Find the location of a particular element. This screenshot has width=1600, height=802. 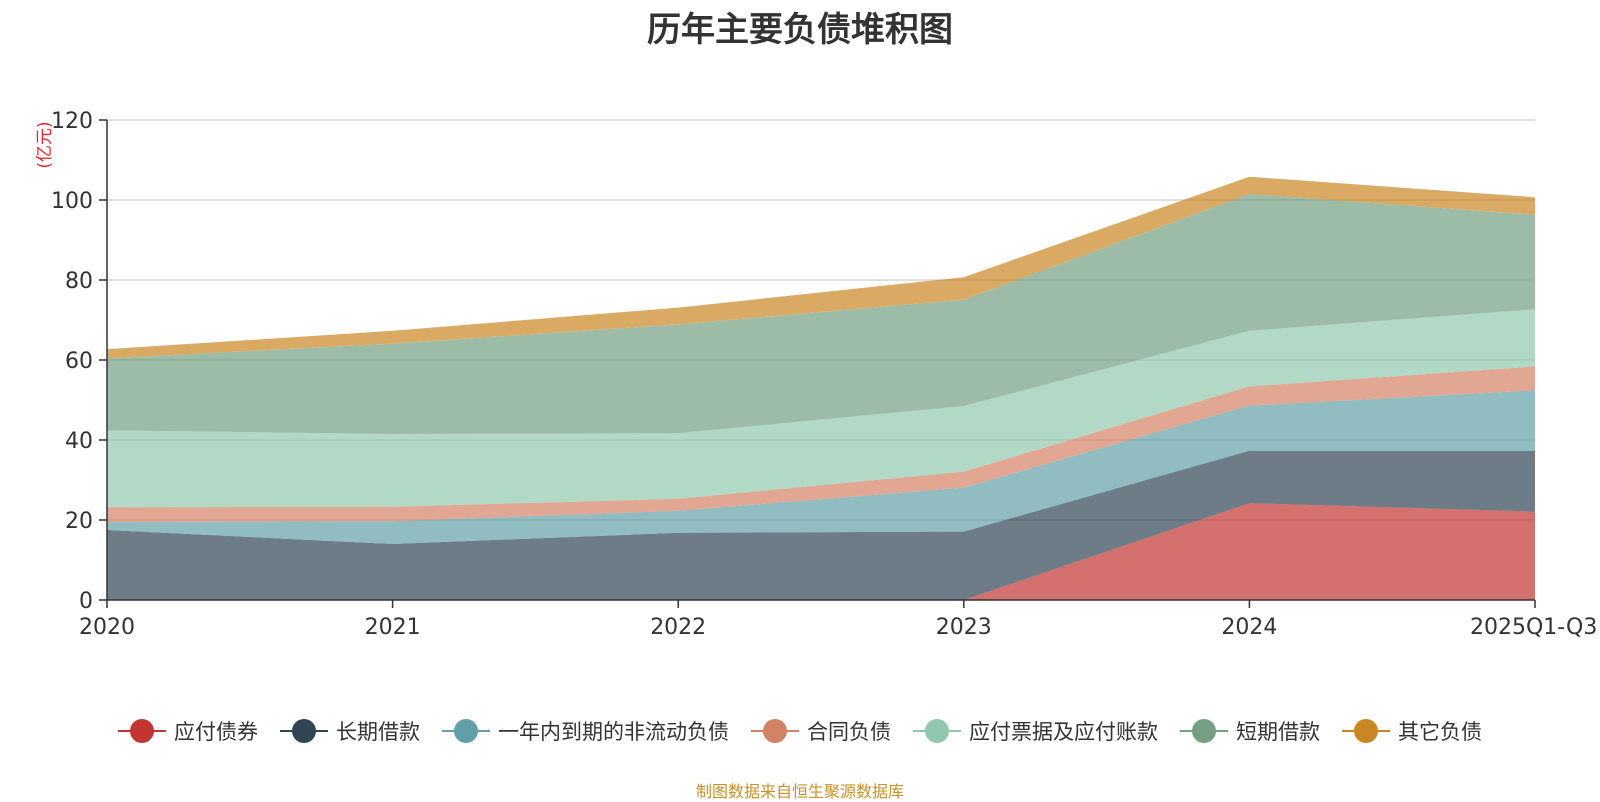

legend: 应付债券 长期借款 一年内到期的非流动负债 合同负债 应付票据及应付账款 短期借款 其它负债 is located at coordinates (800, 731).